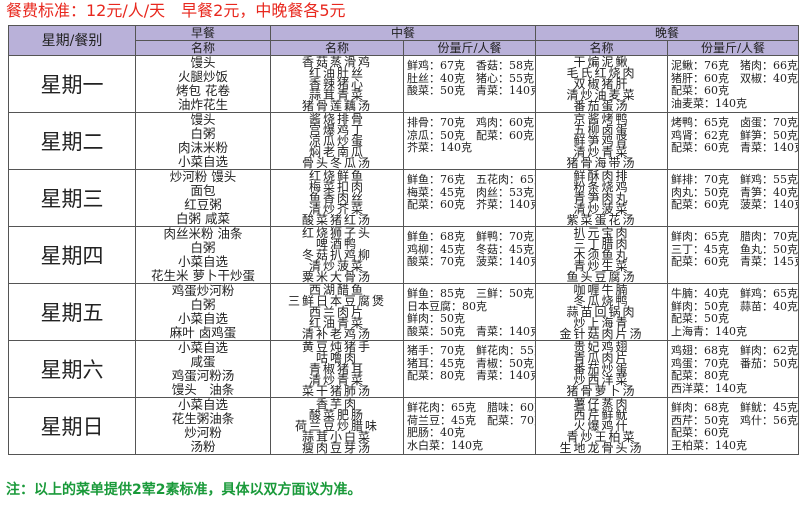  What do you see at coordinates (336, 300) in the screenshot?
I see `menu-line: 三鲜日本豆腐煲` at bounding box center [336, 300].